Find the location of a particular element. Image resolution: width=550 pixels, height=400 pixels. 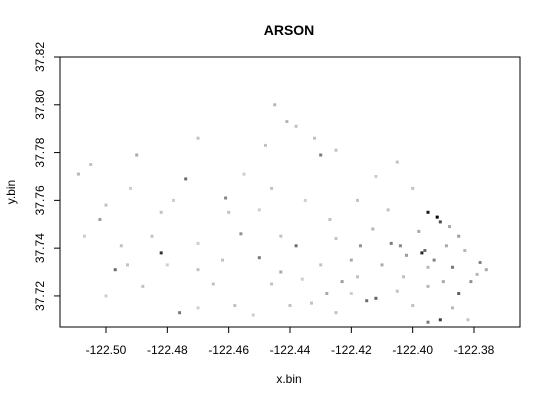

y-tick-label: 37.76 is located at coordinates (40, 200).